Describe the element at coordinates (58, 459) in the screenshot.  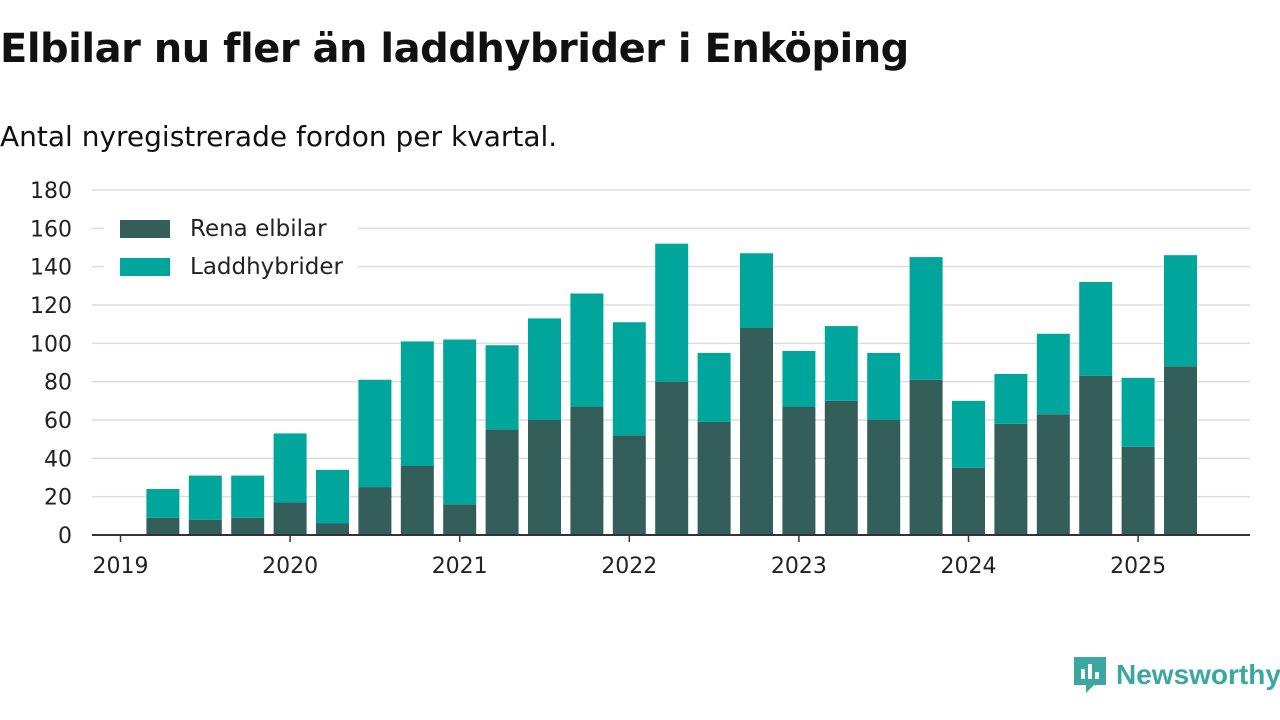
I see `y-tick-label: 40` at that location.